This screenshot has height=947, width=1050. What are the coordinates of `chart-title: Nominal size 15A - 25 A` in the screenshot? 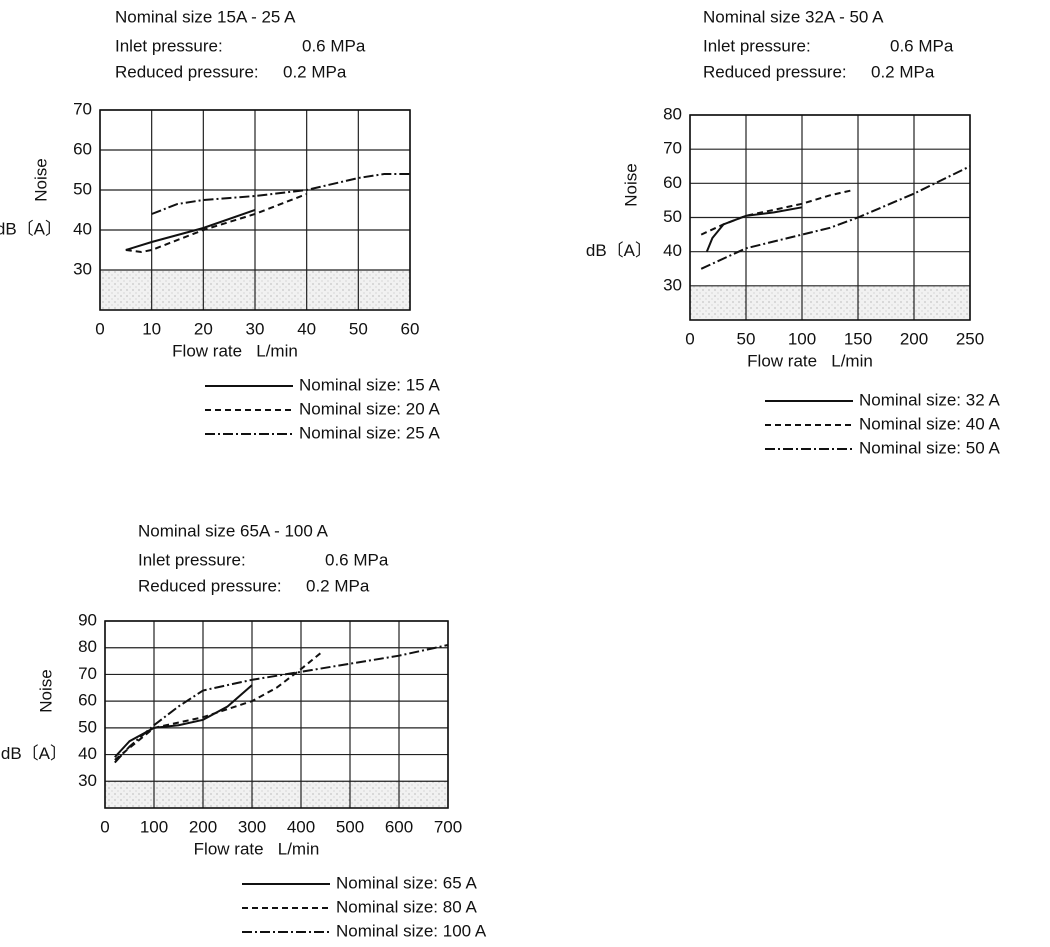 It's located at (205, 16).